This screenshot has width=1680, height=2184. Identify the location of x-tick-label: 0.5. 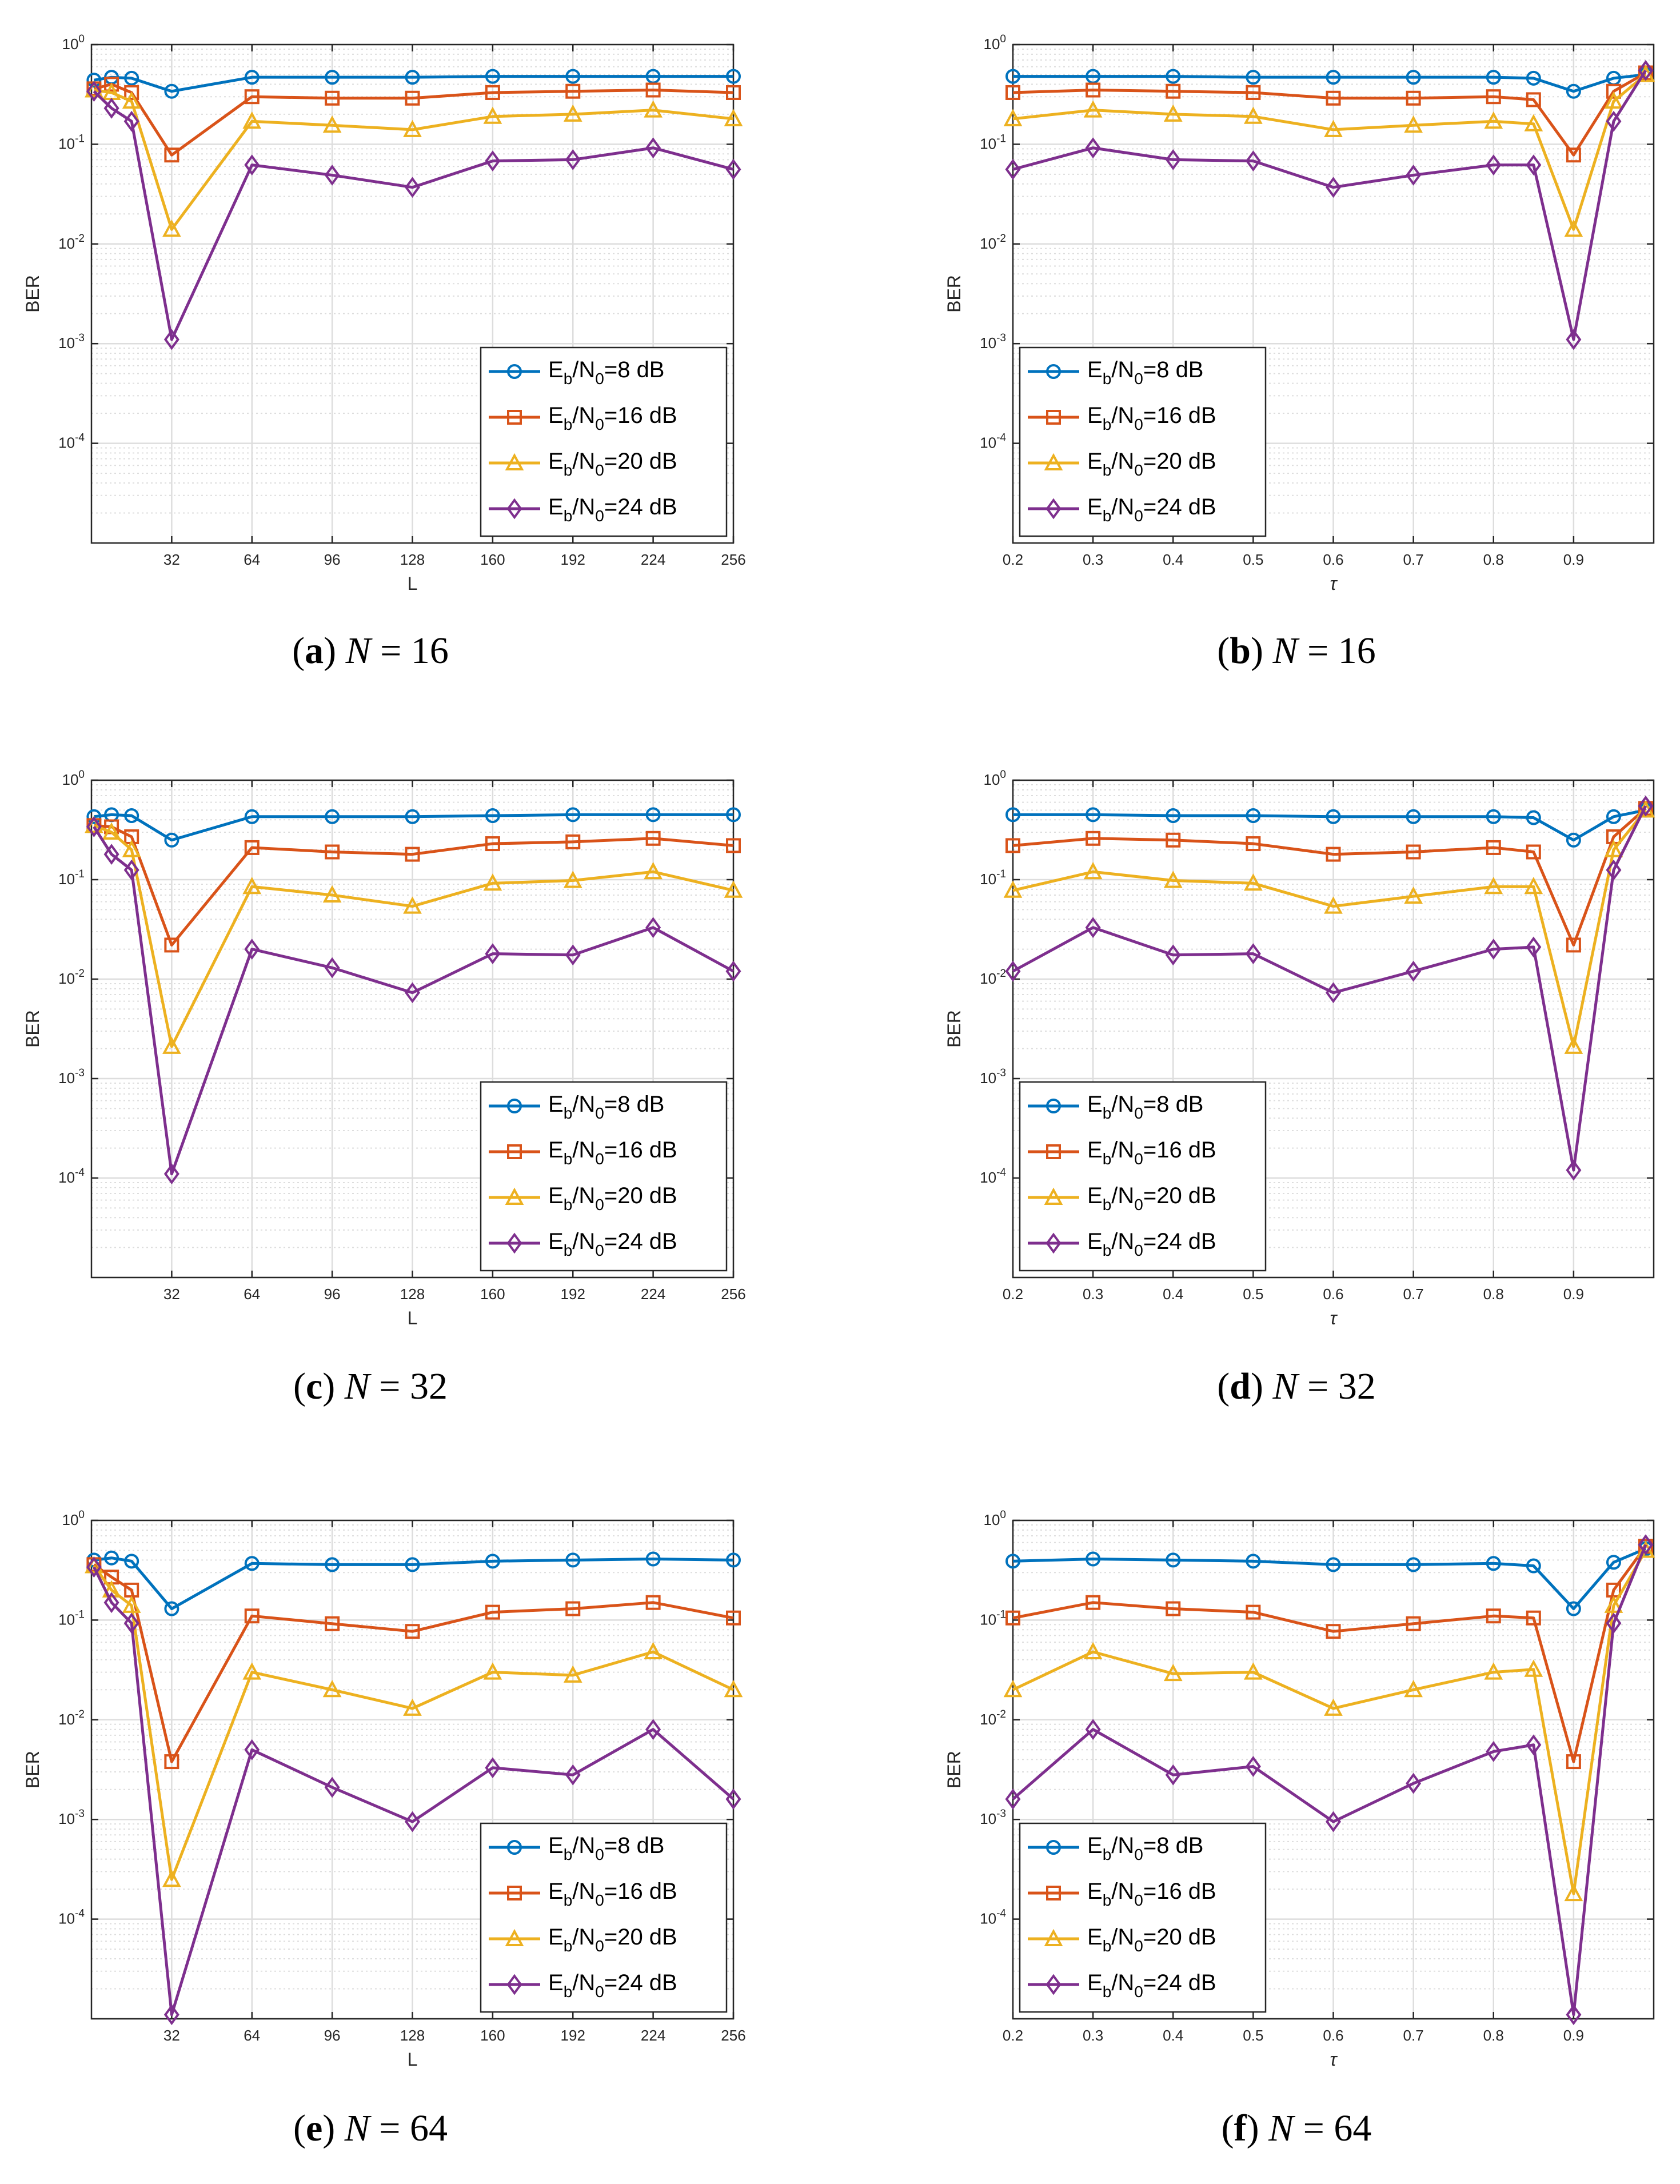
(1253, 1294).